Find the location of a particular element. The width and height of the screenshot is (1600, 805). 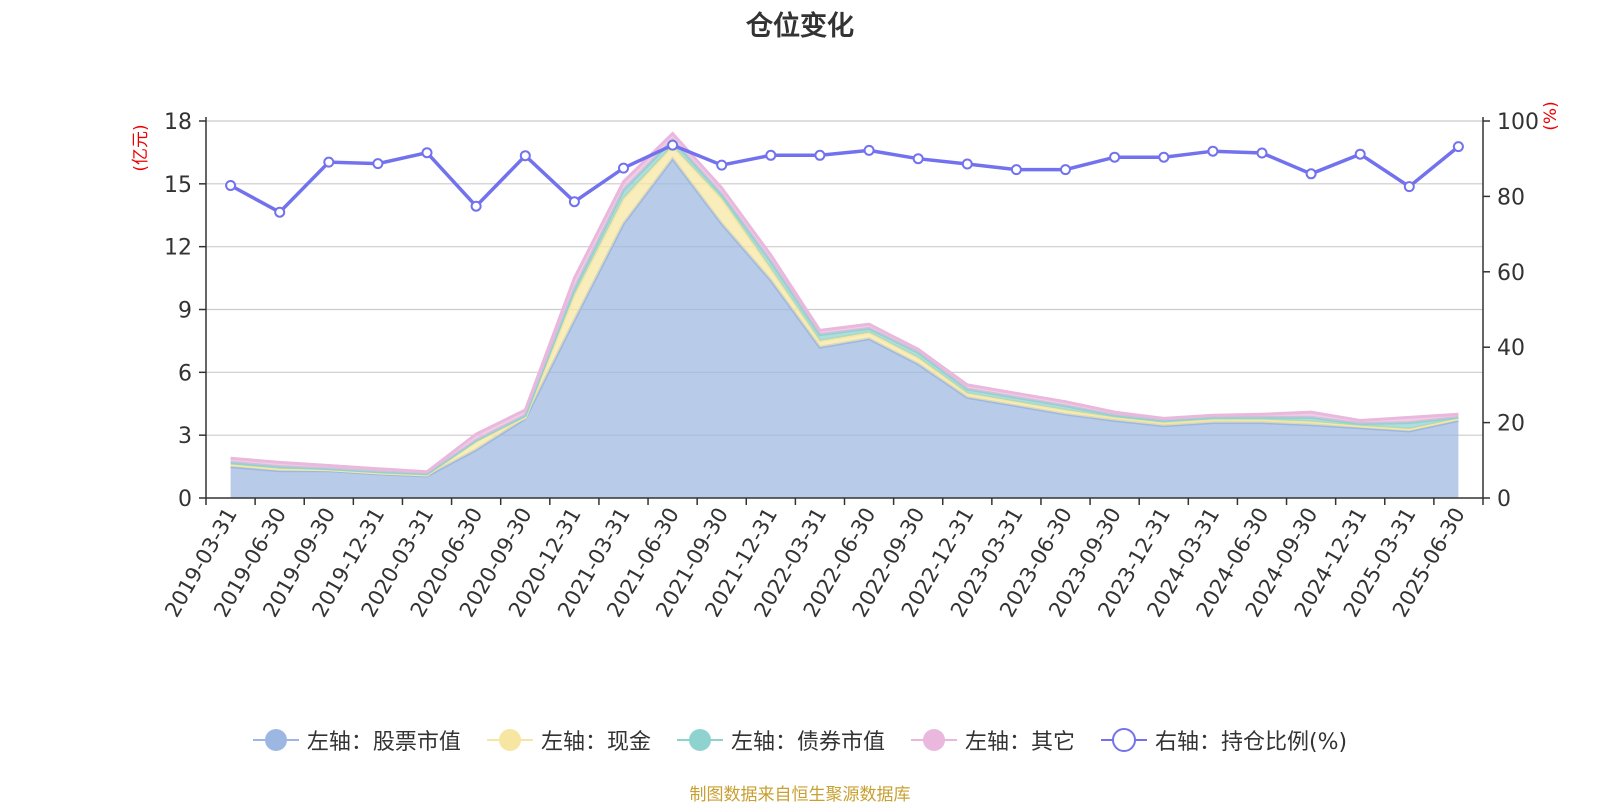

legend-item: 左轴：股票市值 is located at coordinates (356, 740).